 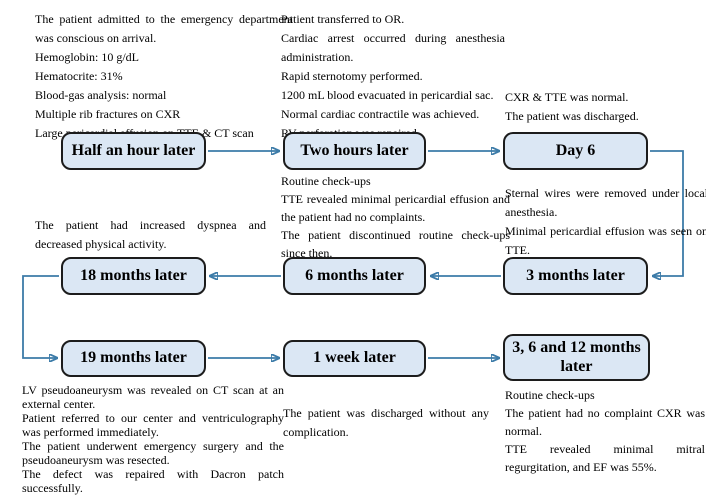 What do you see at coordinates (343, 19) in the screenshot?
I see `note-line: Patient transferred to OR.` at bounding box center [343, 19].